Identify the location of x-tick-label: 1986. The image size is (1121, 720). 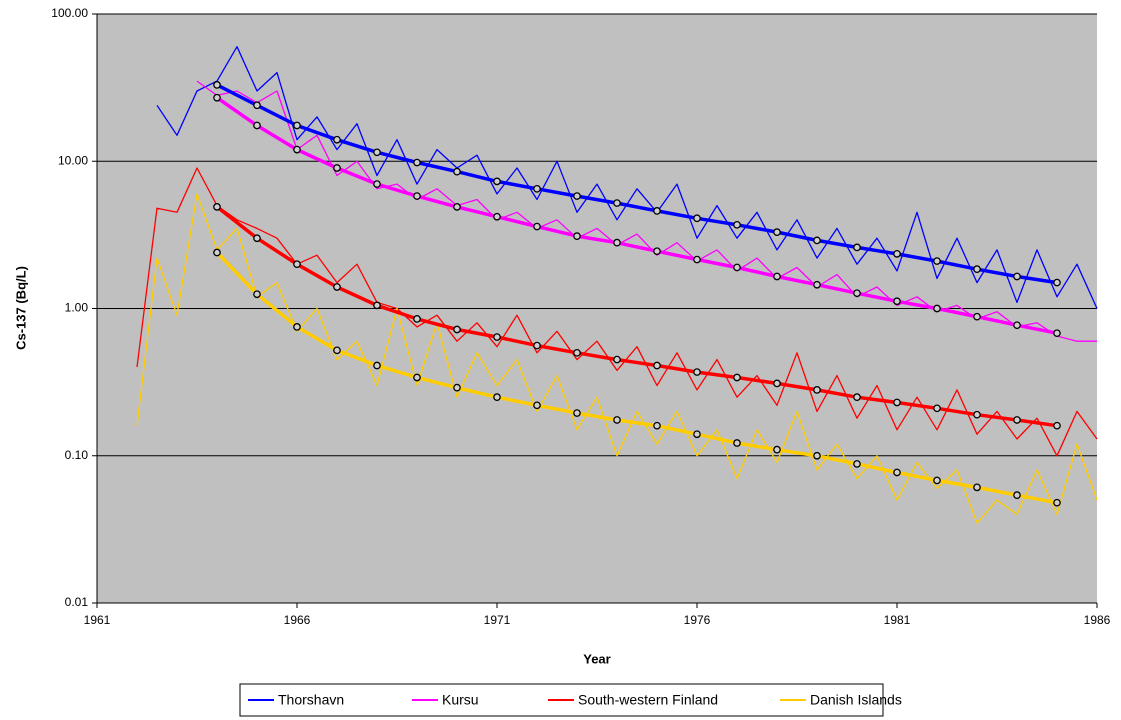
(1097, 620).